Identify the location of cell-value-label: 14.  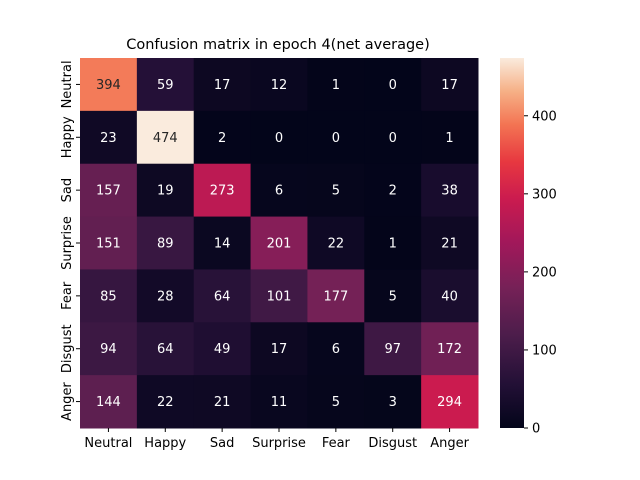
(222, 243).